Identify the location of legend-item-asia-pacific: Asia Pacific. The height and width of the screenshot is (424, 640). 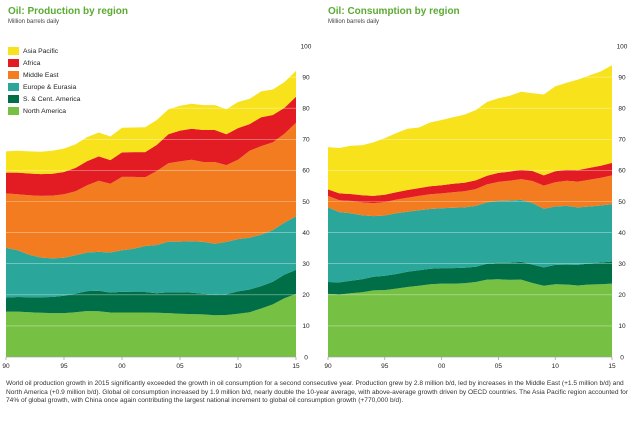
(44, 51).